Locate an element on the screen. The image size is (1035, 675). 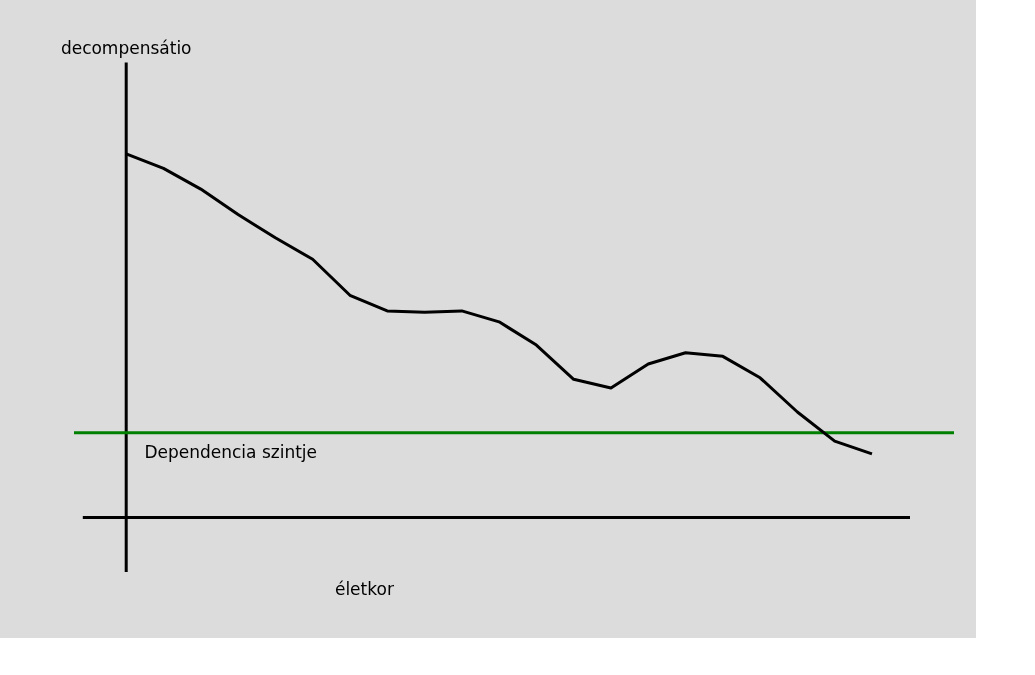
ref-line-label: Dependencia szintje is located at coordinates (231, 451).